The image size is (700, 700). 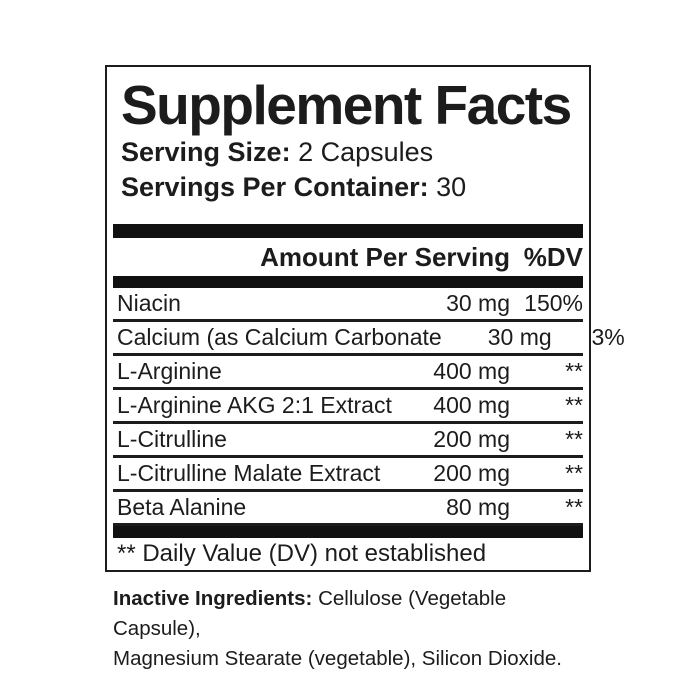 What do you see at coordinates (348, 532) in the screenshot?
I see `footnote-divider-bar` at bounding box center [348, 532].